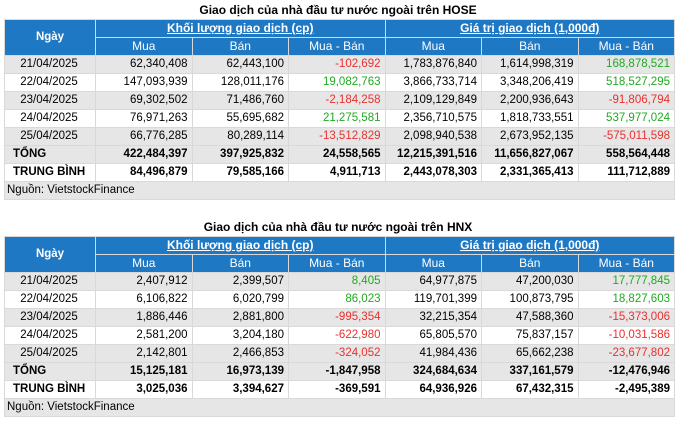  What do you see at coordinates (337, 46) in the screenshot?
I see `hose-header-vol-net: Mua - Bán` at bounding box center [337, 46].